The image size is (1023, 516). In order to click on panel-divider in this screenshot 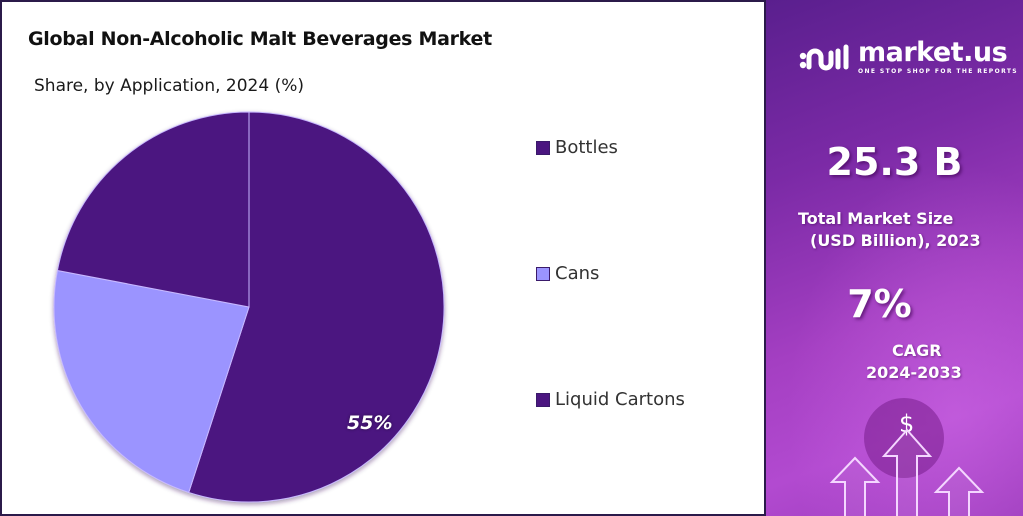, I will do `click(765, 258)`.